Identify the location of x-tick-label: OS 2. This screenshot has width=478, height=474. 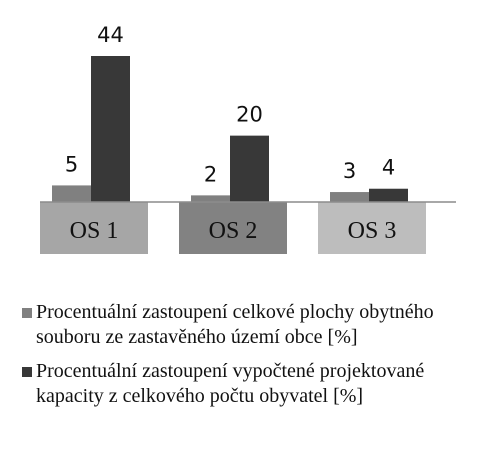
(233, 231).